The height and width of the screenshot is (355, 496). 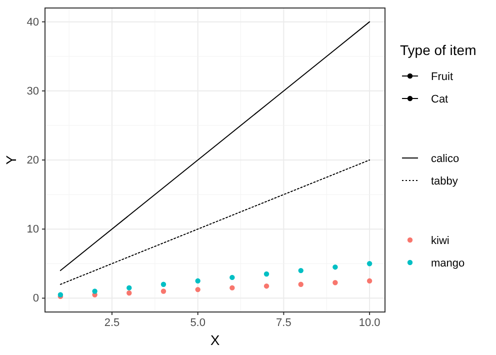 What do you see at coordinates (215, 340) in the screenshot?
I see `x-axis-title: X` at bounding box center [215, 340].